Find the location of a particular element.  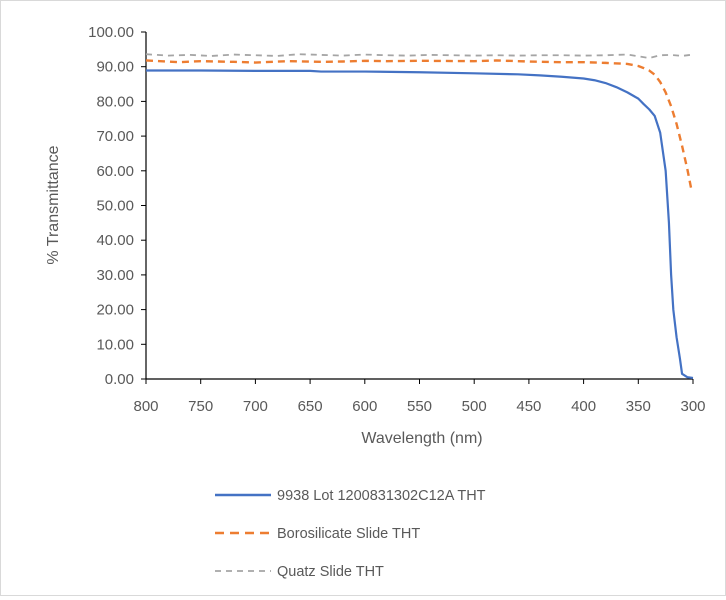

x-tick-label: 600 is located at coordinates (364, 406).